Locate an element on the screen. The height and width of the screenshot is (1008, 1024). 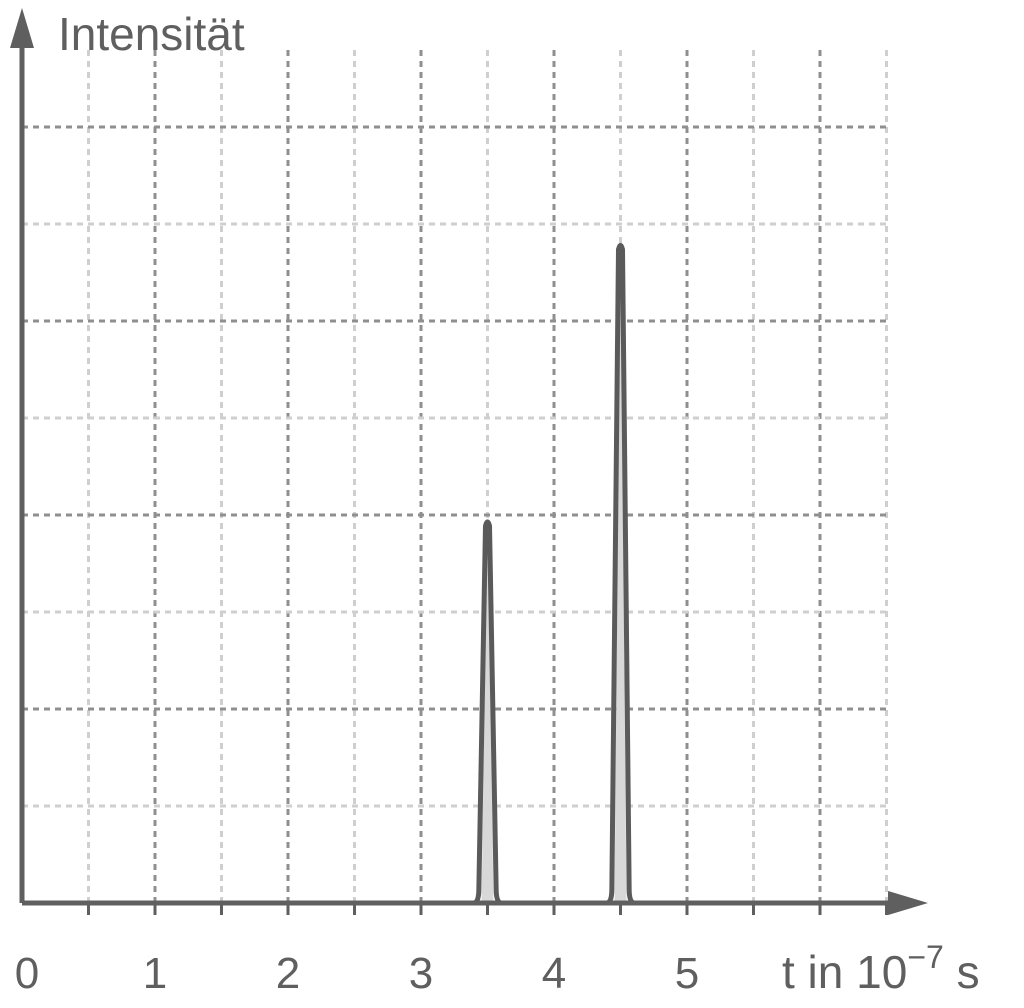
x-axis-title-suffix: s is located at coordinates (962, 972).